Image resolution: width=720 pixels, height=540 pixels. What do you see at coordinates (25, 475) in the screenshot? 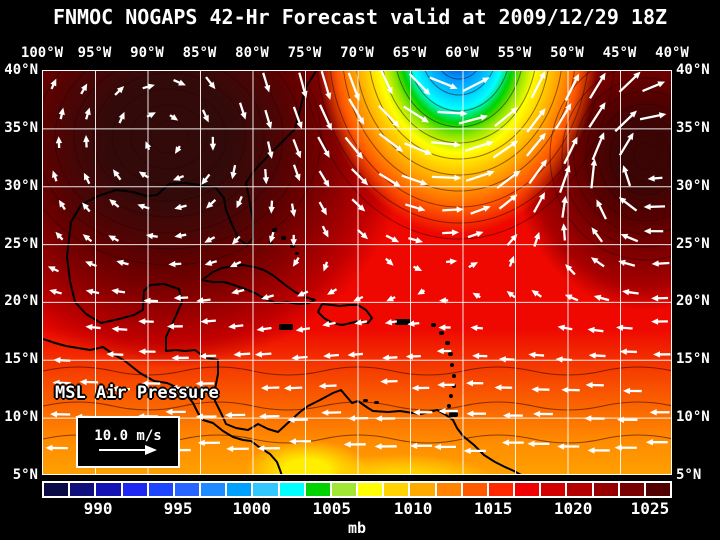
I see `lat-tick-label: 5°N` at bounding box center [25, 475].